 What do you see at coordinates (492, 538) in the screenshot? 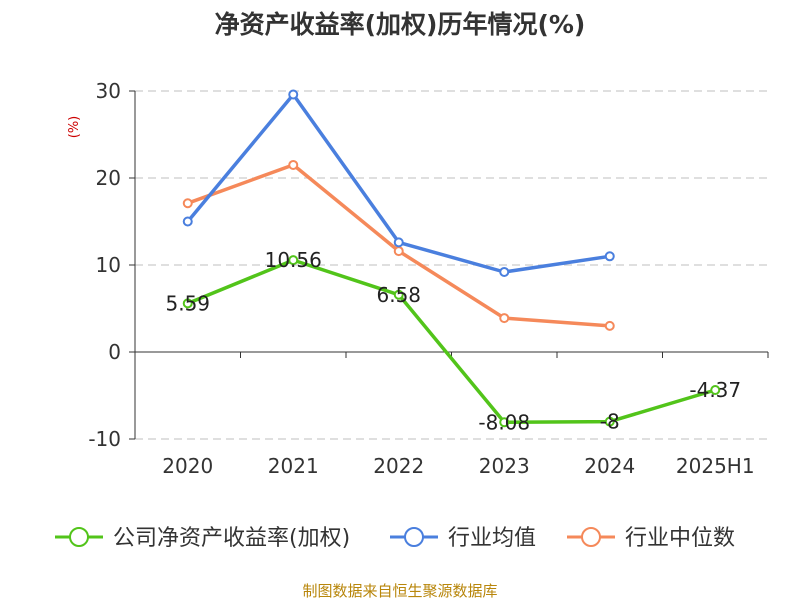
I see `legend-label: 行业均值` at bounding box center [492, 538].